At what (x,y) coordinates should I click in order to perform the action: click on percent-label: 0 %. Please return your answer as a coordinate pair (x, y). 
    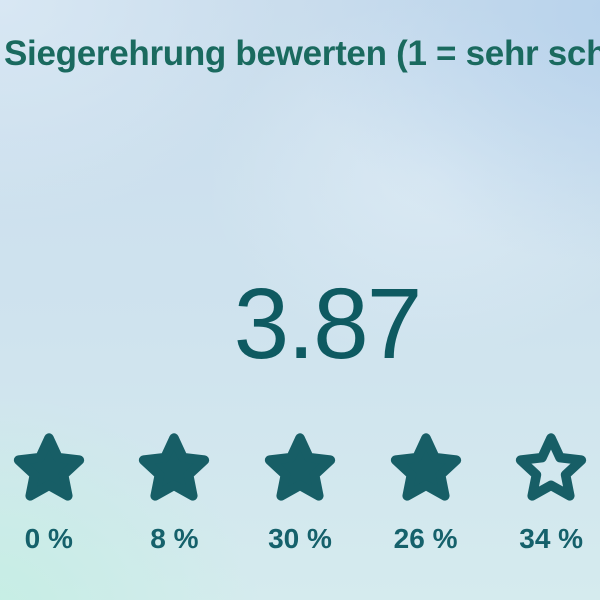
    Looking at the image, I should click on (48, 538).